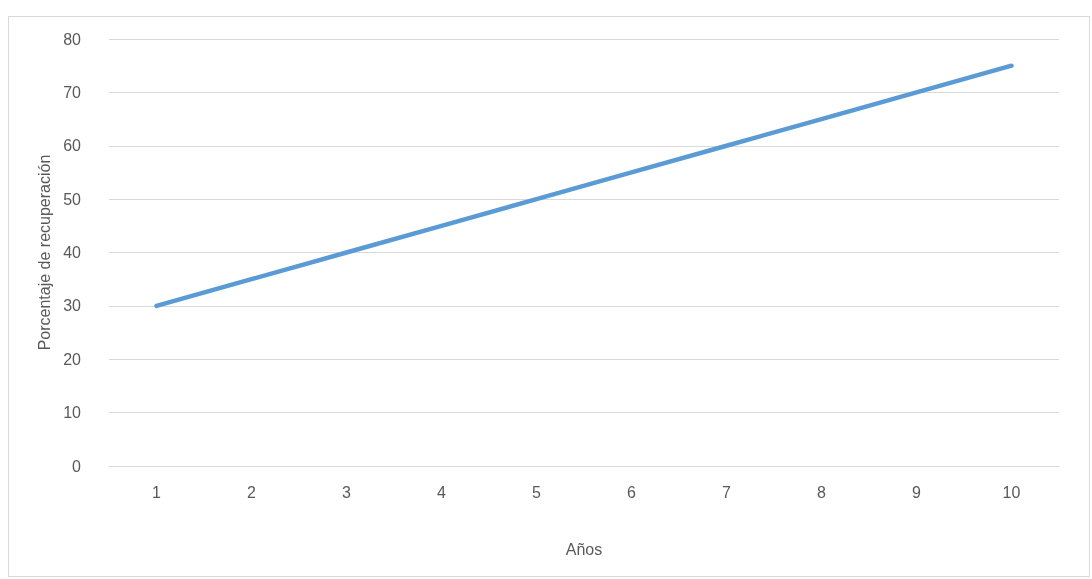  What do you see at coordinates (72, 413) in the screenshot?
I see `y-tick-label: 10` at bounding box center [72, 413].